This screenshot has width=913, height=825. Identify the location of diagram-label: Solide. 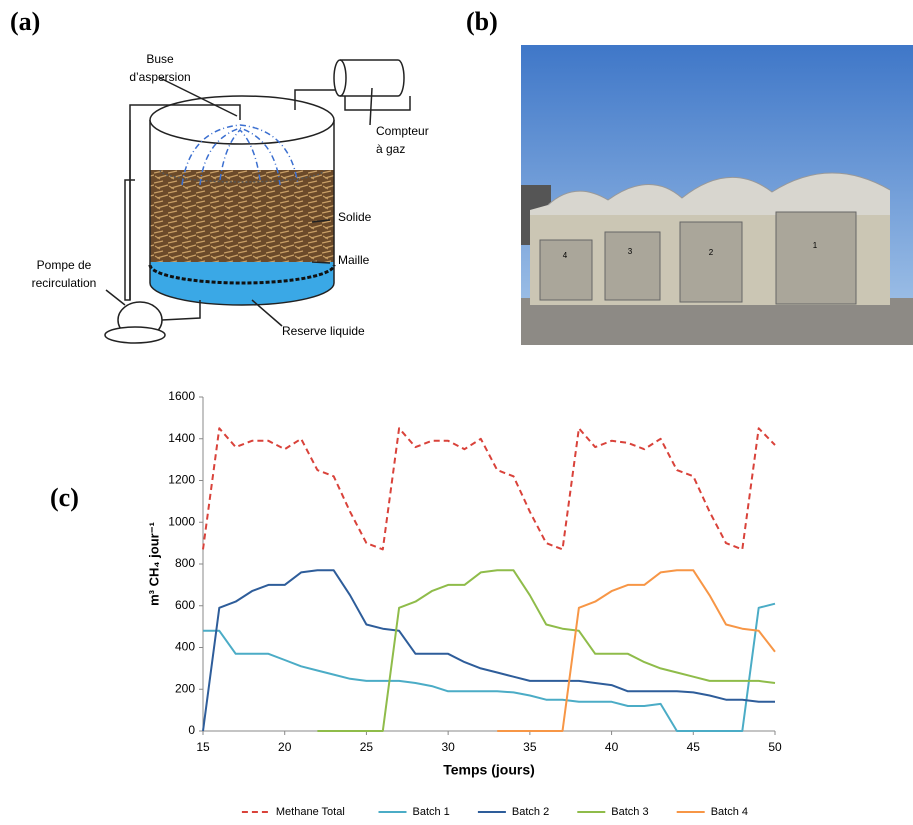
(355, 217).